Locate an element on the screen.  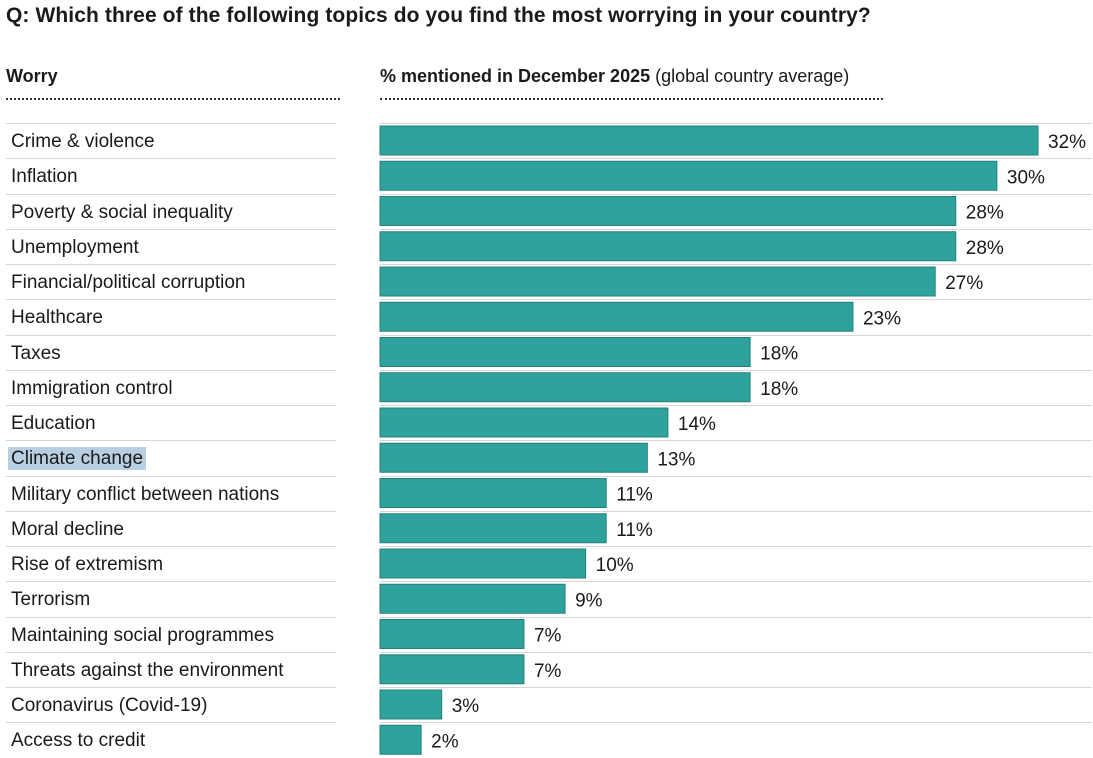
category-label: Threats against the environment is located at coordinates (173, 670).